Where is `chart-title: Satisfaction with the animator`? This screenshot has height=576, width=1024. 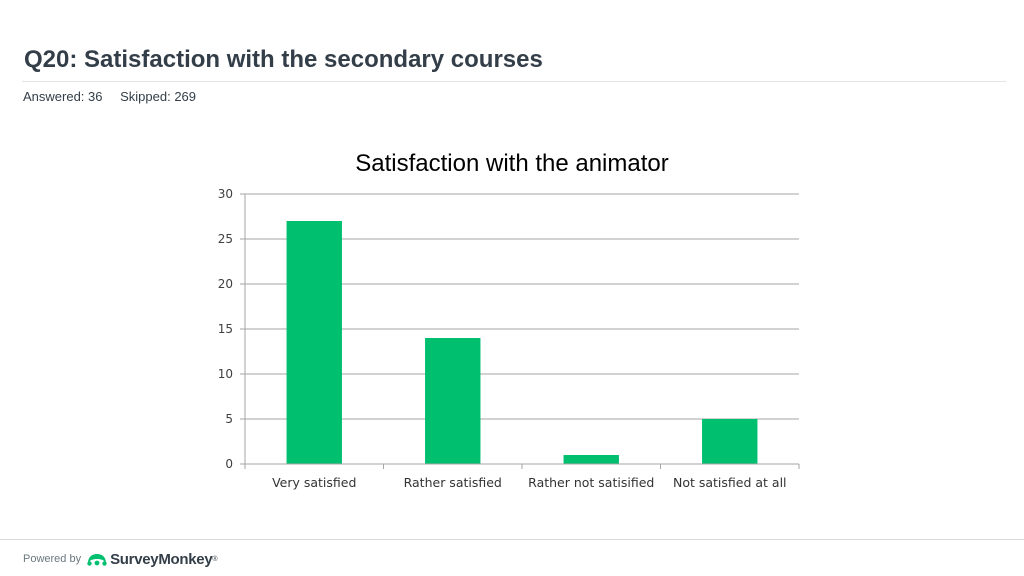 chart-title: Satisfaction with the animator is located at coordinates (512, 163).